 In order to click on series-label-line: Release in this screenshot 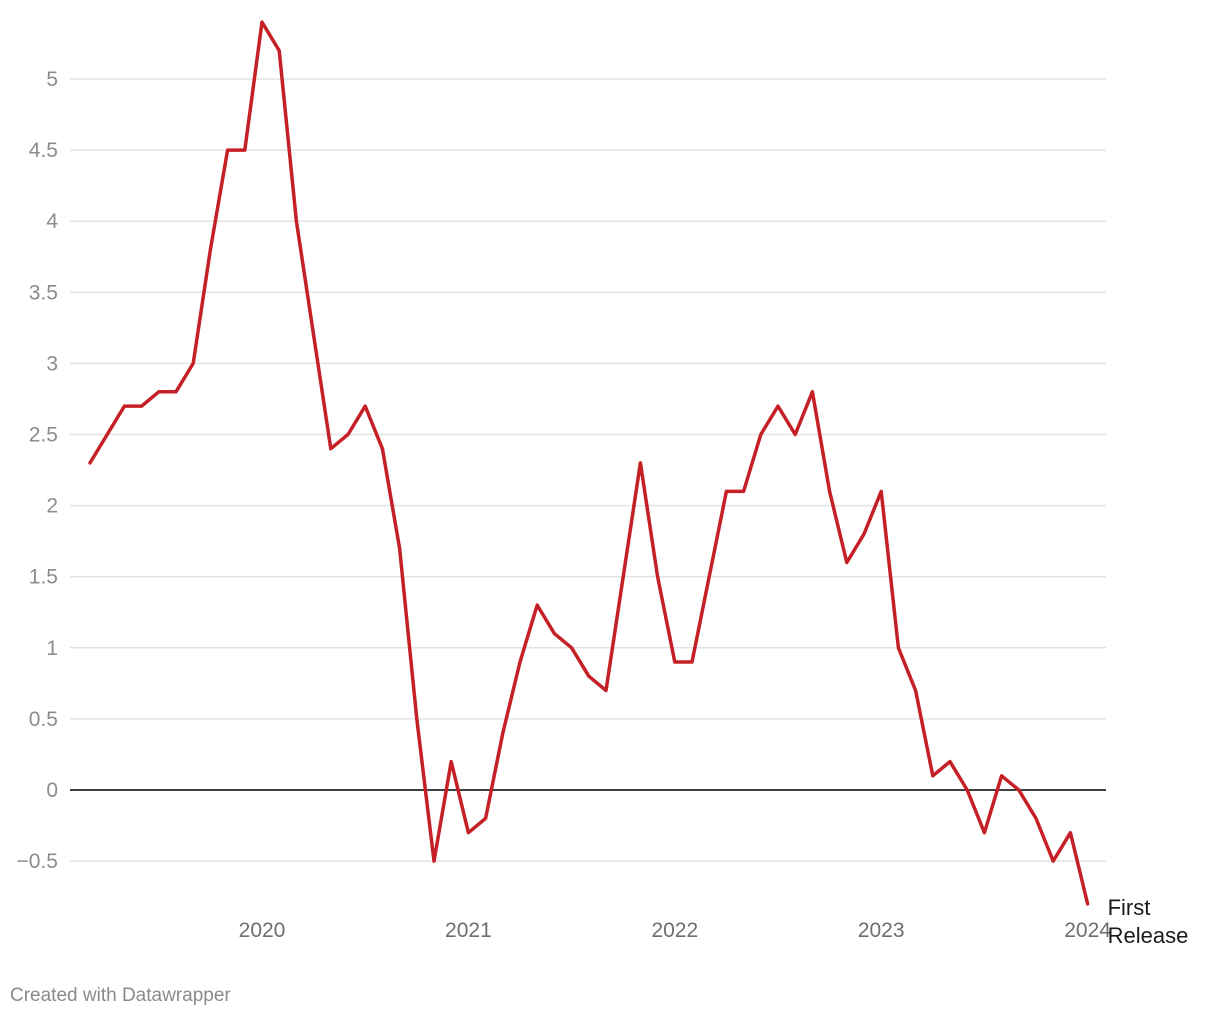, I will do `click(1148, 935)`.